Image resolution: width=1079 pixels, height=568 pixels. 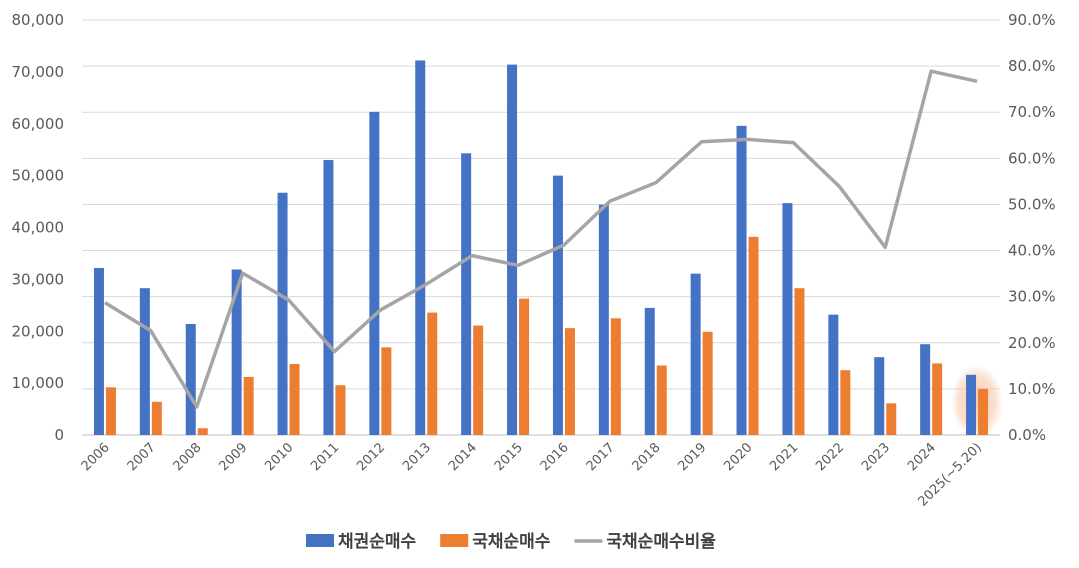 I want to click on bar-채권순매수-2018, so click(x=649, y=371).